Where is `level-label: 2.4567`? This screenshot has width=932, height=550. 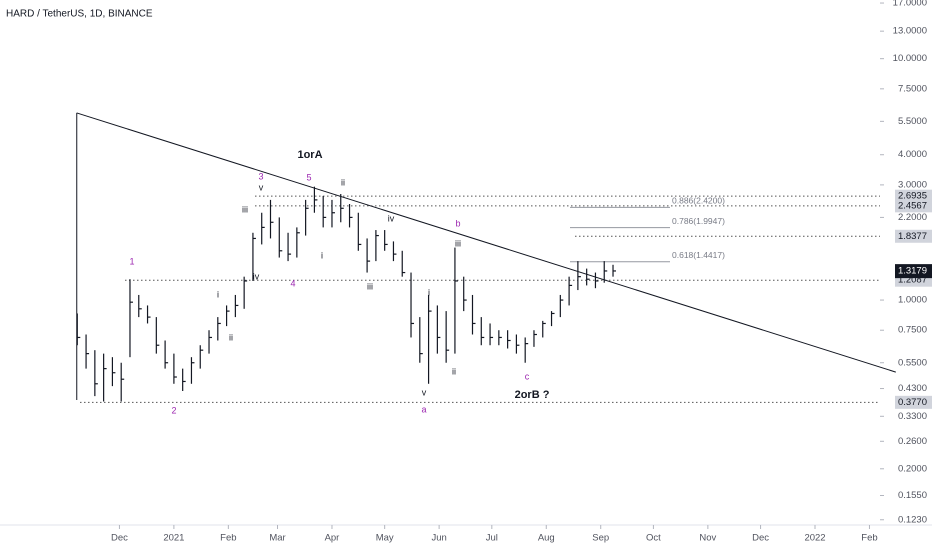 level-label: 2.4567 is located at coordinates (912, 205).